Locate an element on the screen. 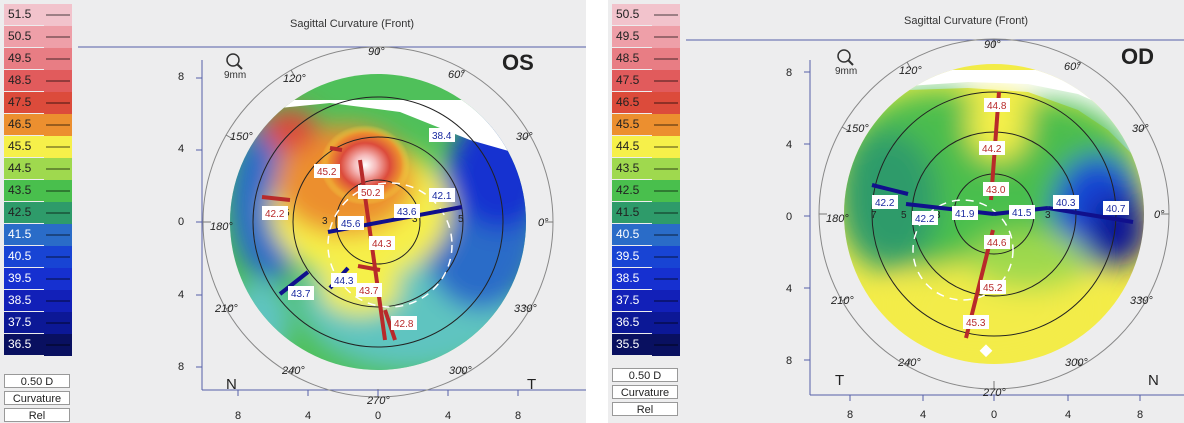 This screenshot has width=1184, height=423. legend-value: 35.5 is located at coordinates (632, 344).